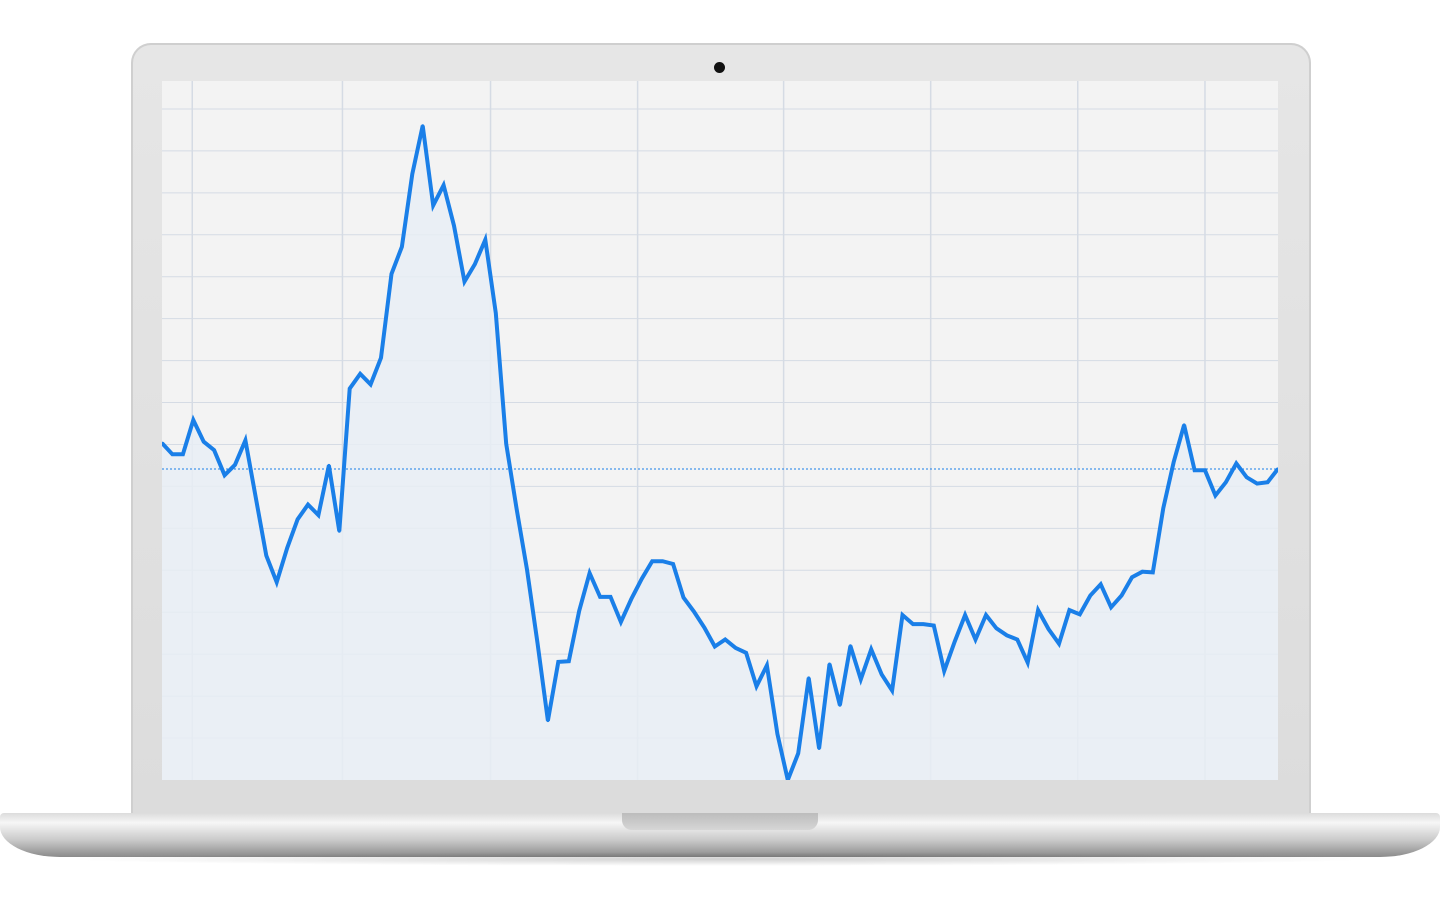 Image resolution: width=1440 pixels, height=900 pixels. Describe the element at coordinates (720, 859) in the screenshot. I see `laptop-shadow` at that location.